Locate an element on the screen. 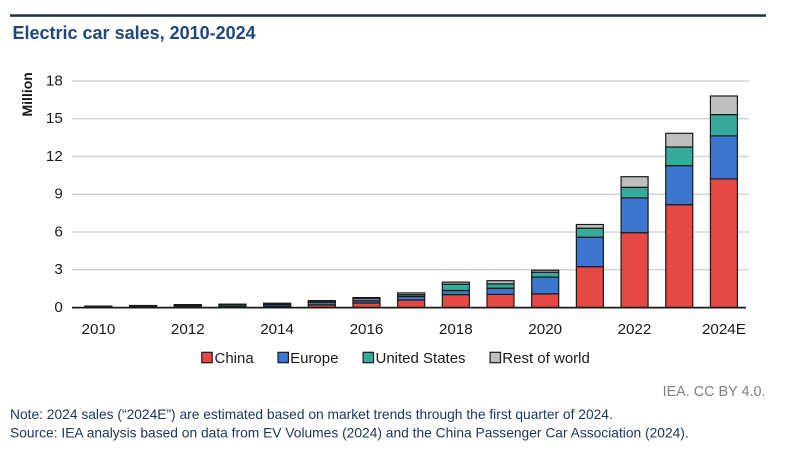 The image size is (786, 456). svg-text: 2014 is located at coordinates (277, 329).